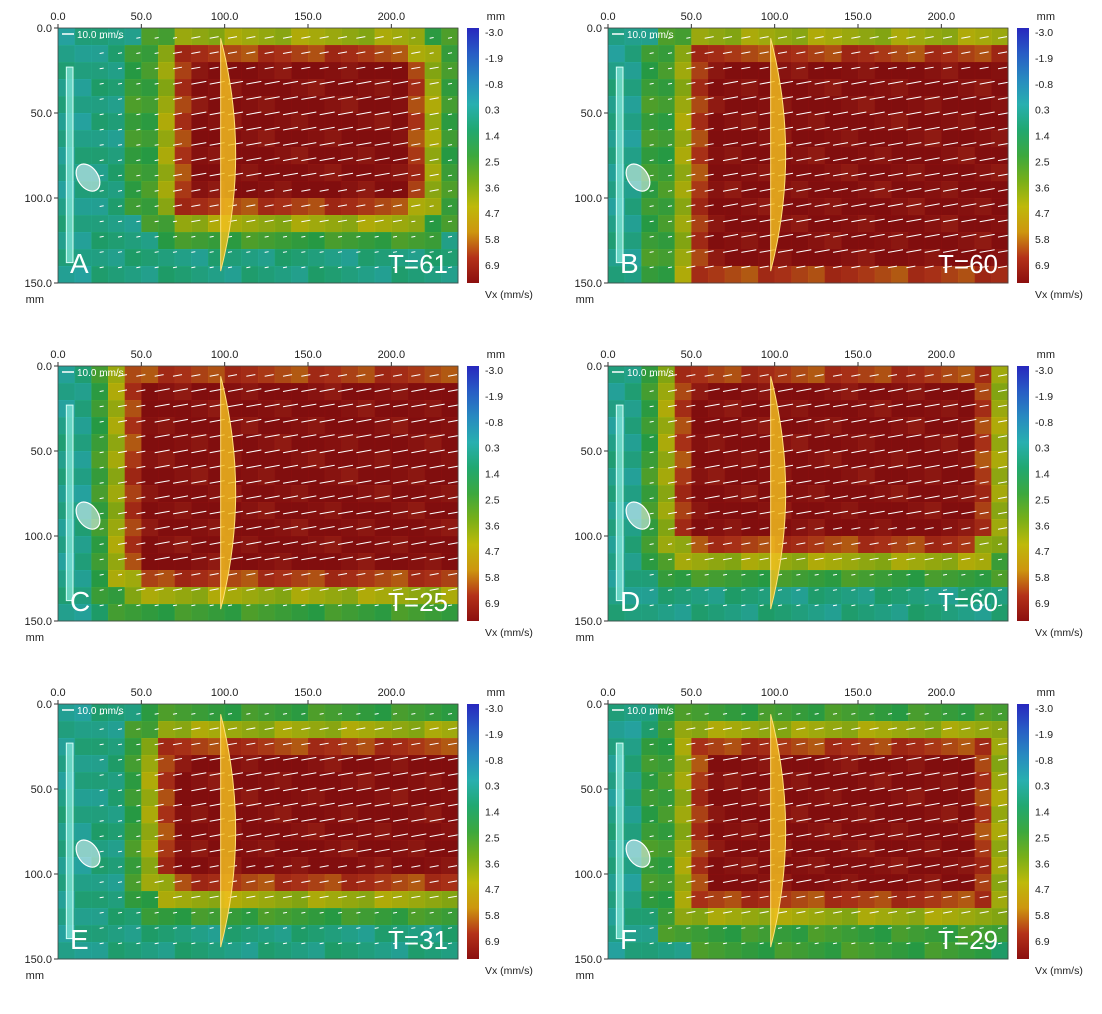  What do you see at coordinates (968, 264) in the screenshot?
I see `time-label: T=60` at bounding box center [968, 264].